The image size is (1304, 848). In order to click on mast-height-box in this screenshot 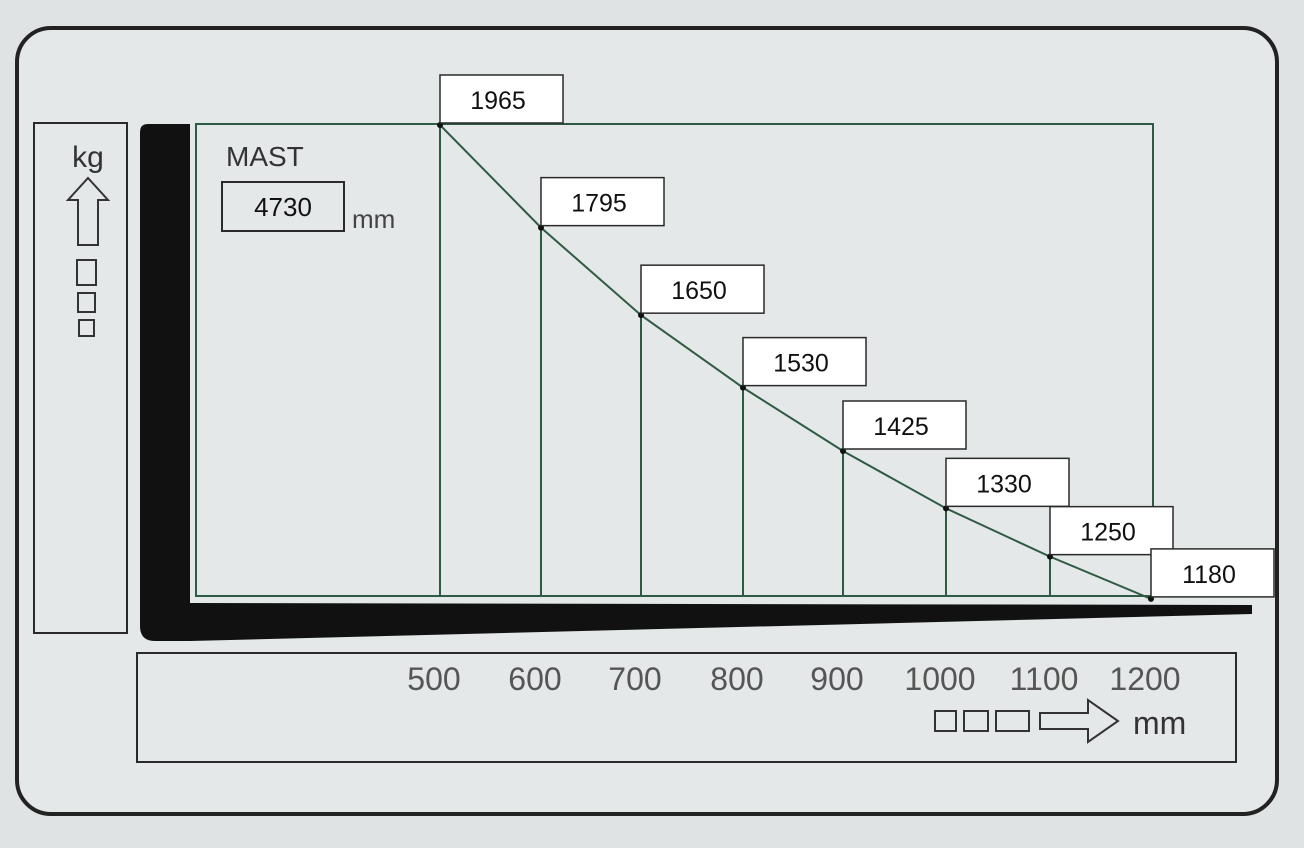, I will do `click(283, 206)`.